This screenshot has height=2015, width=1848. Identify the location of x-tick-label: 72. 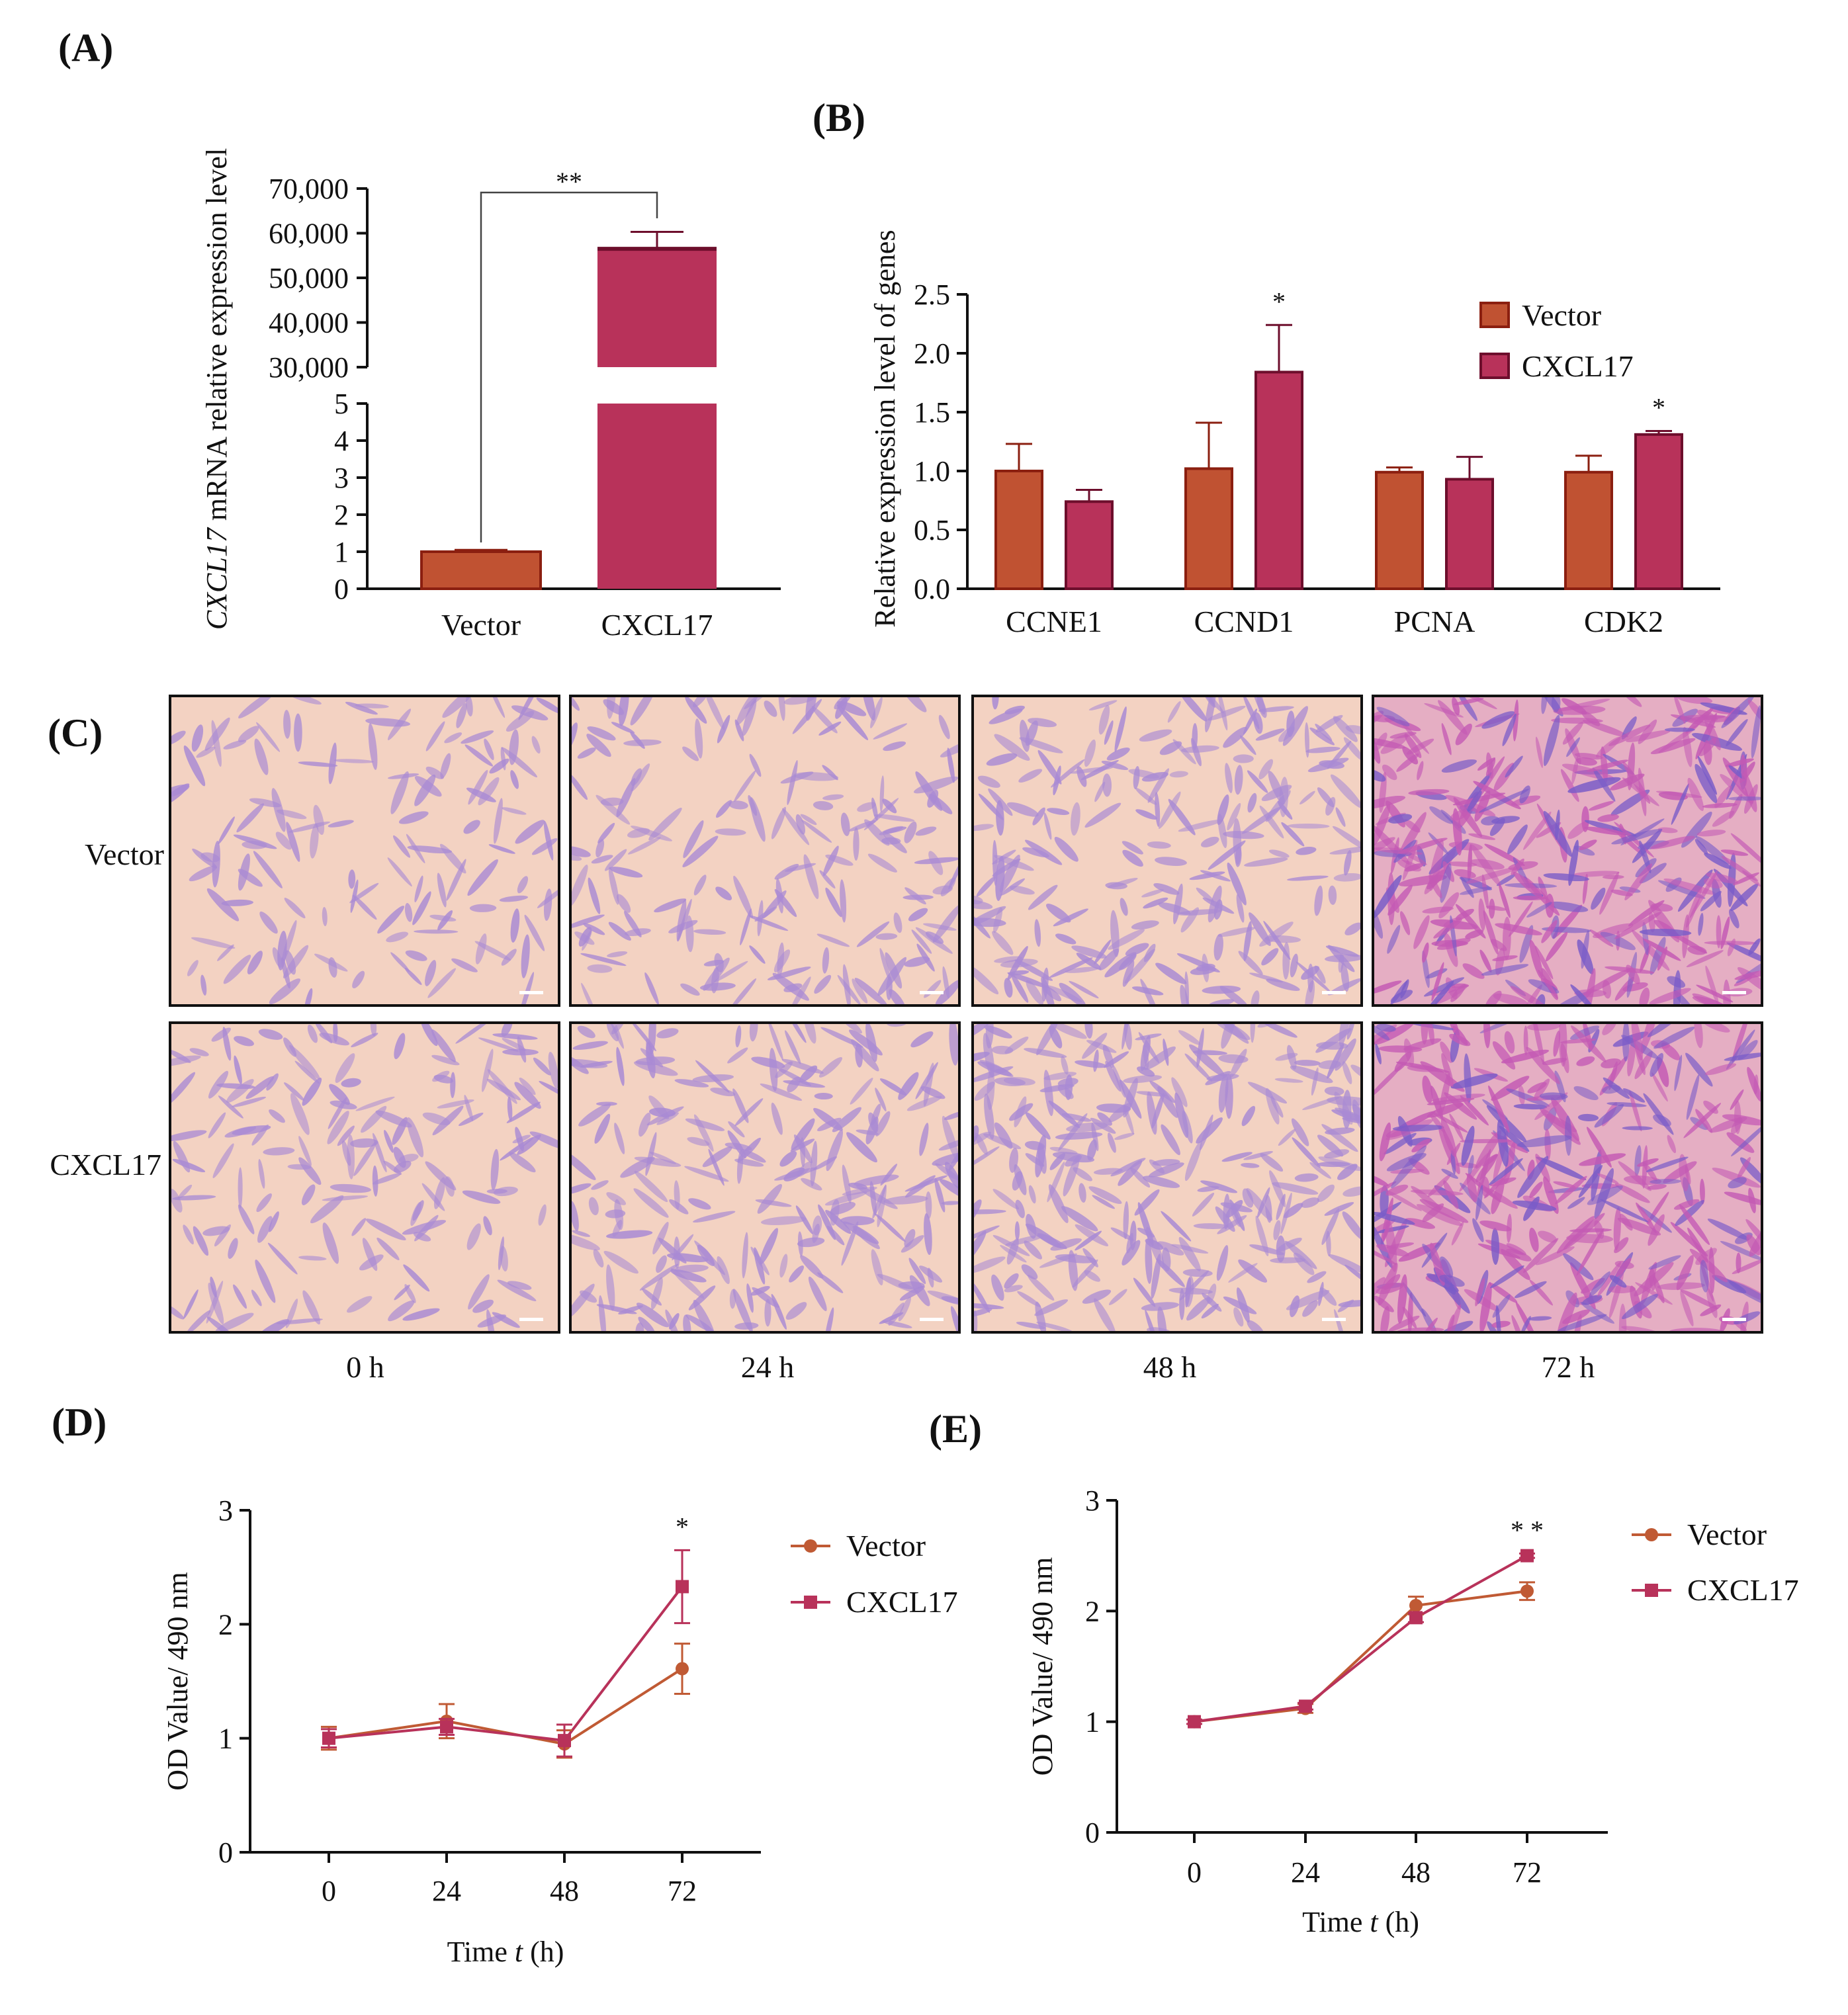
(1527, 1872).